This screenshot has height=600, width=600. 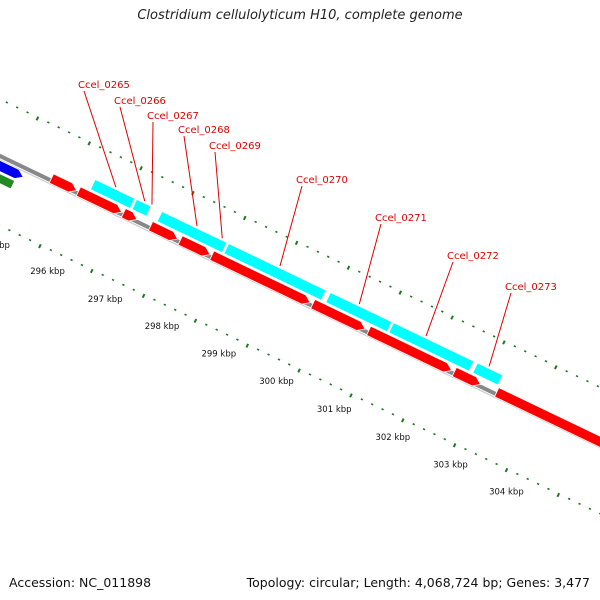 What do you see at coordinates (162, 327) in the screenshot?
I see `scale-label: 298 kbp` at bounding box center [162, 327].